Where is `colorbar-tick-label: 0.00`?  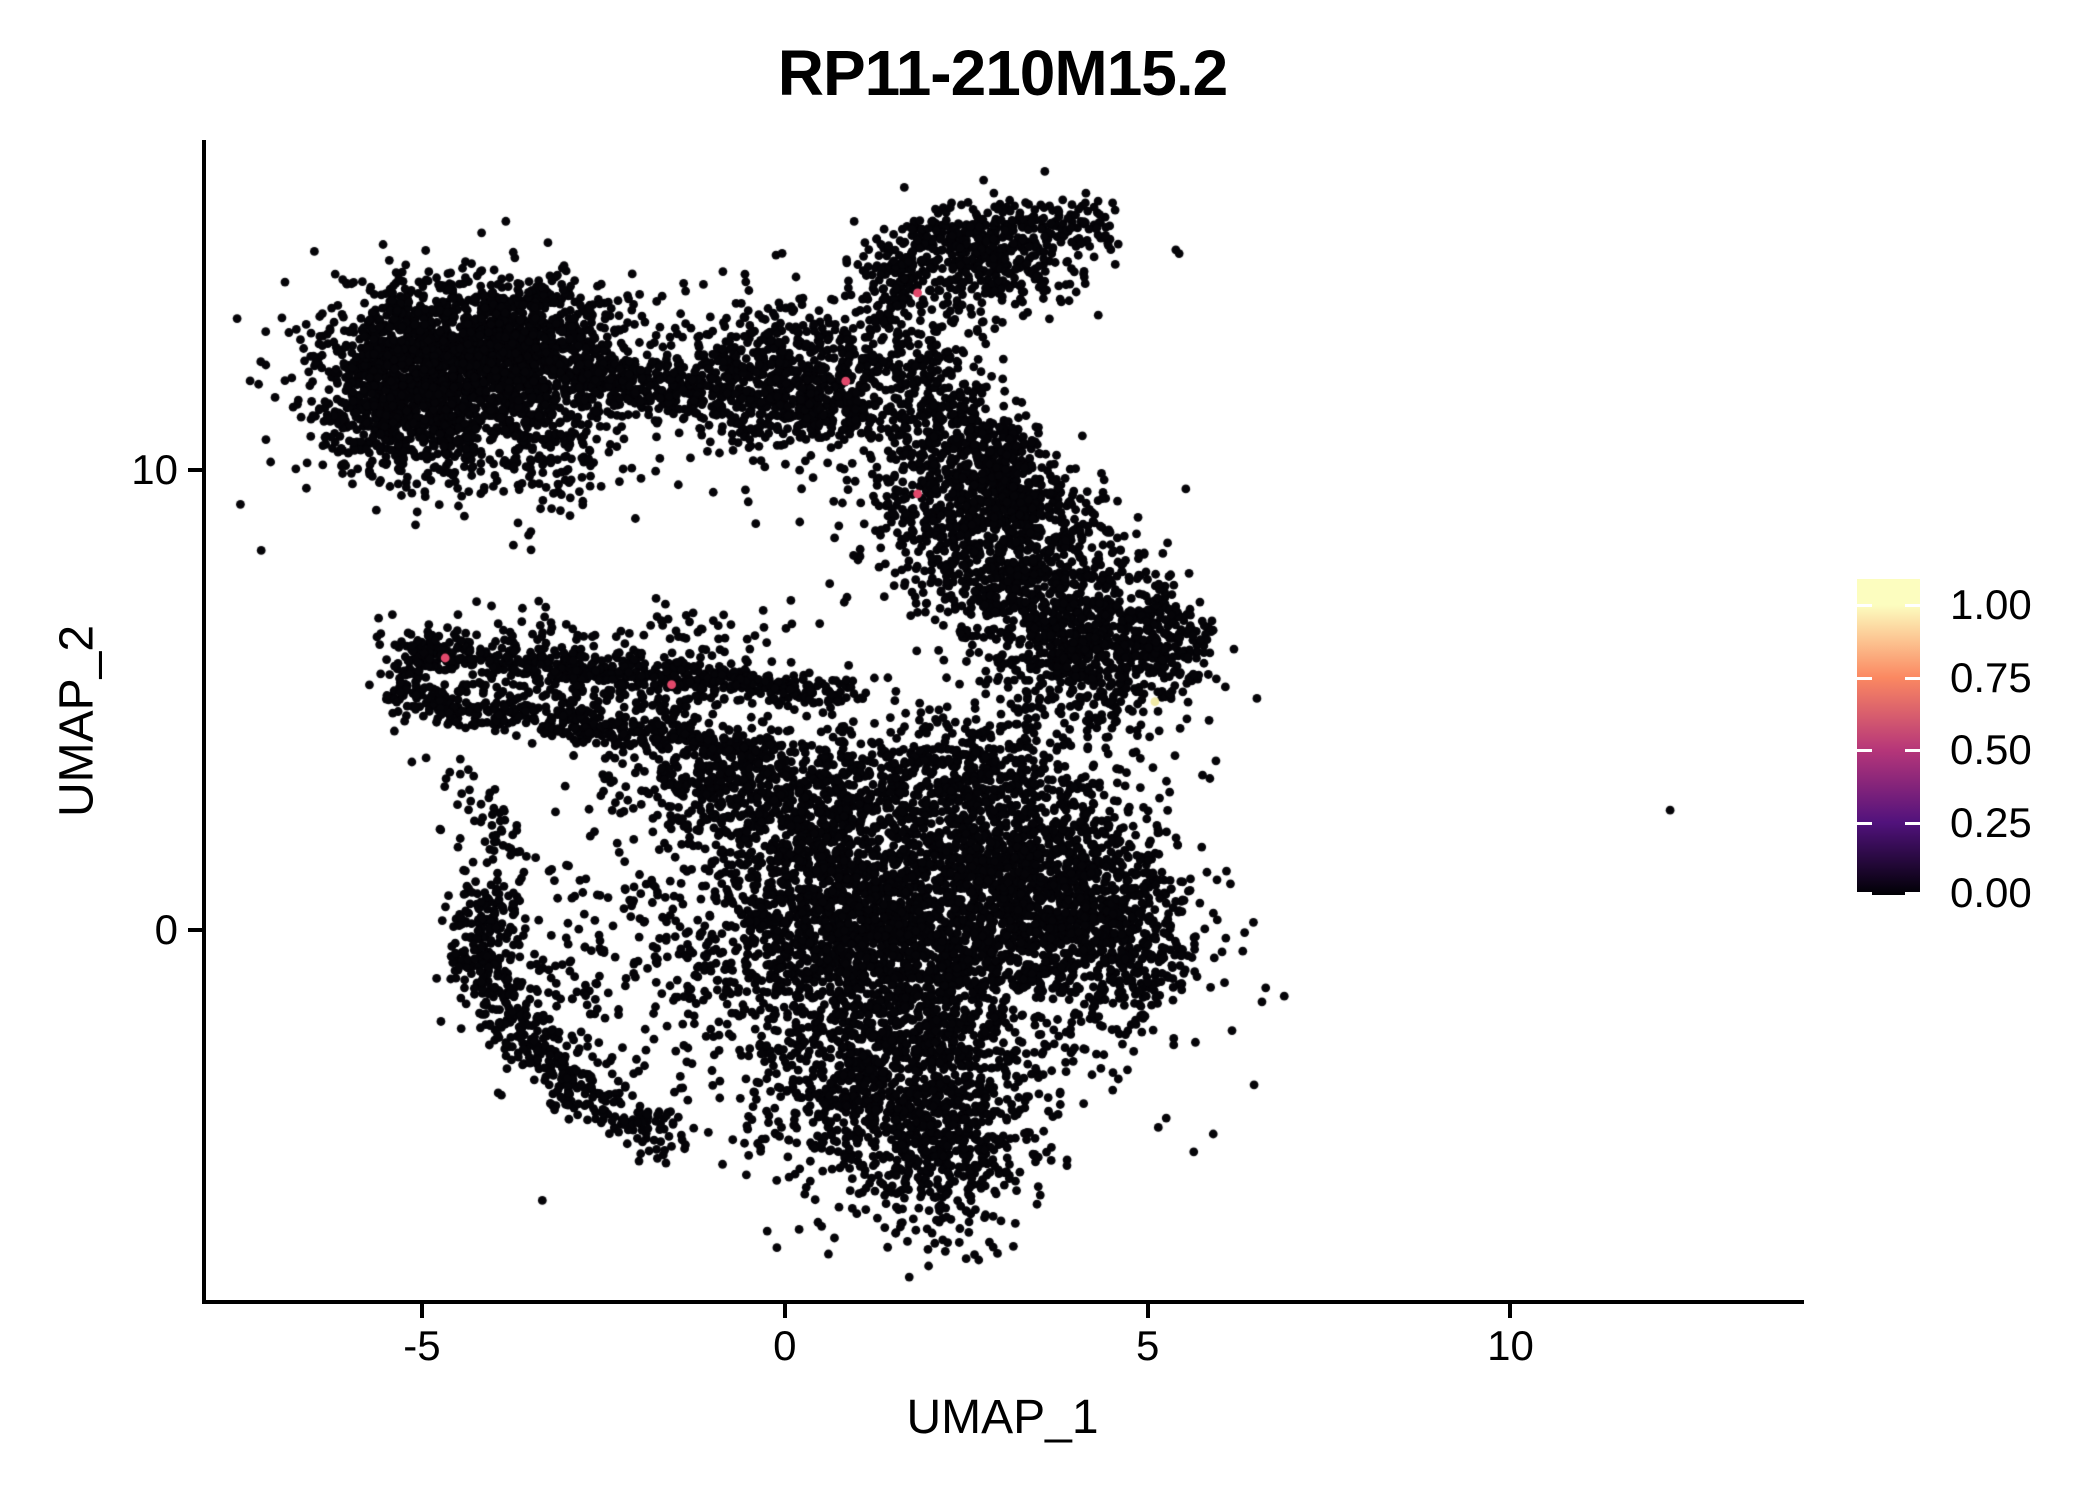 colorbar-tick-label: 0.00 is located at coordinates (1991, 892).